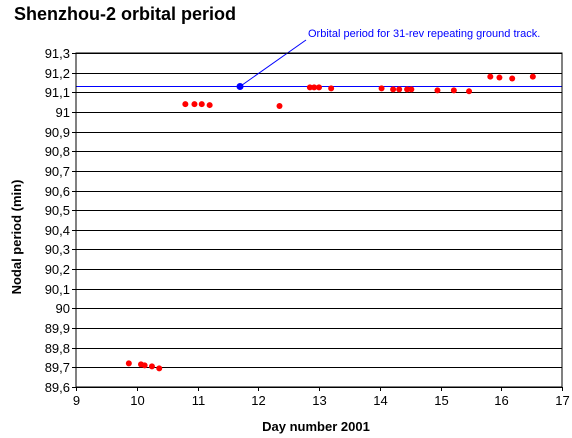 Image resolution: width=572 pixels, height=438 pixels. Describe the element at coordinates (57, 269) in the screenshot. I see `y-tick-label: 90,2` at that location.